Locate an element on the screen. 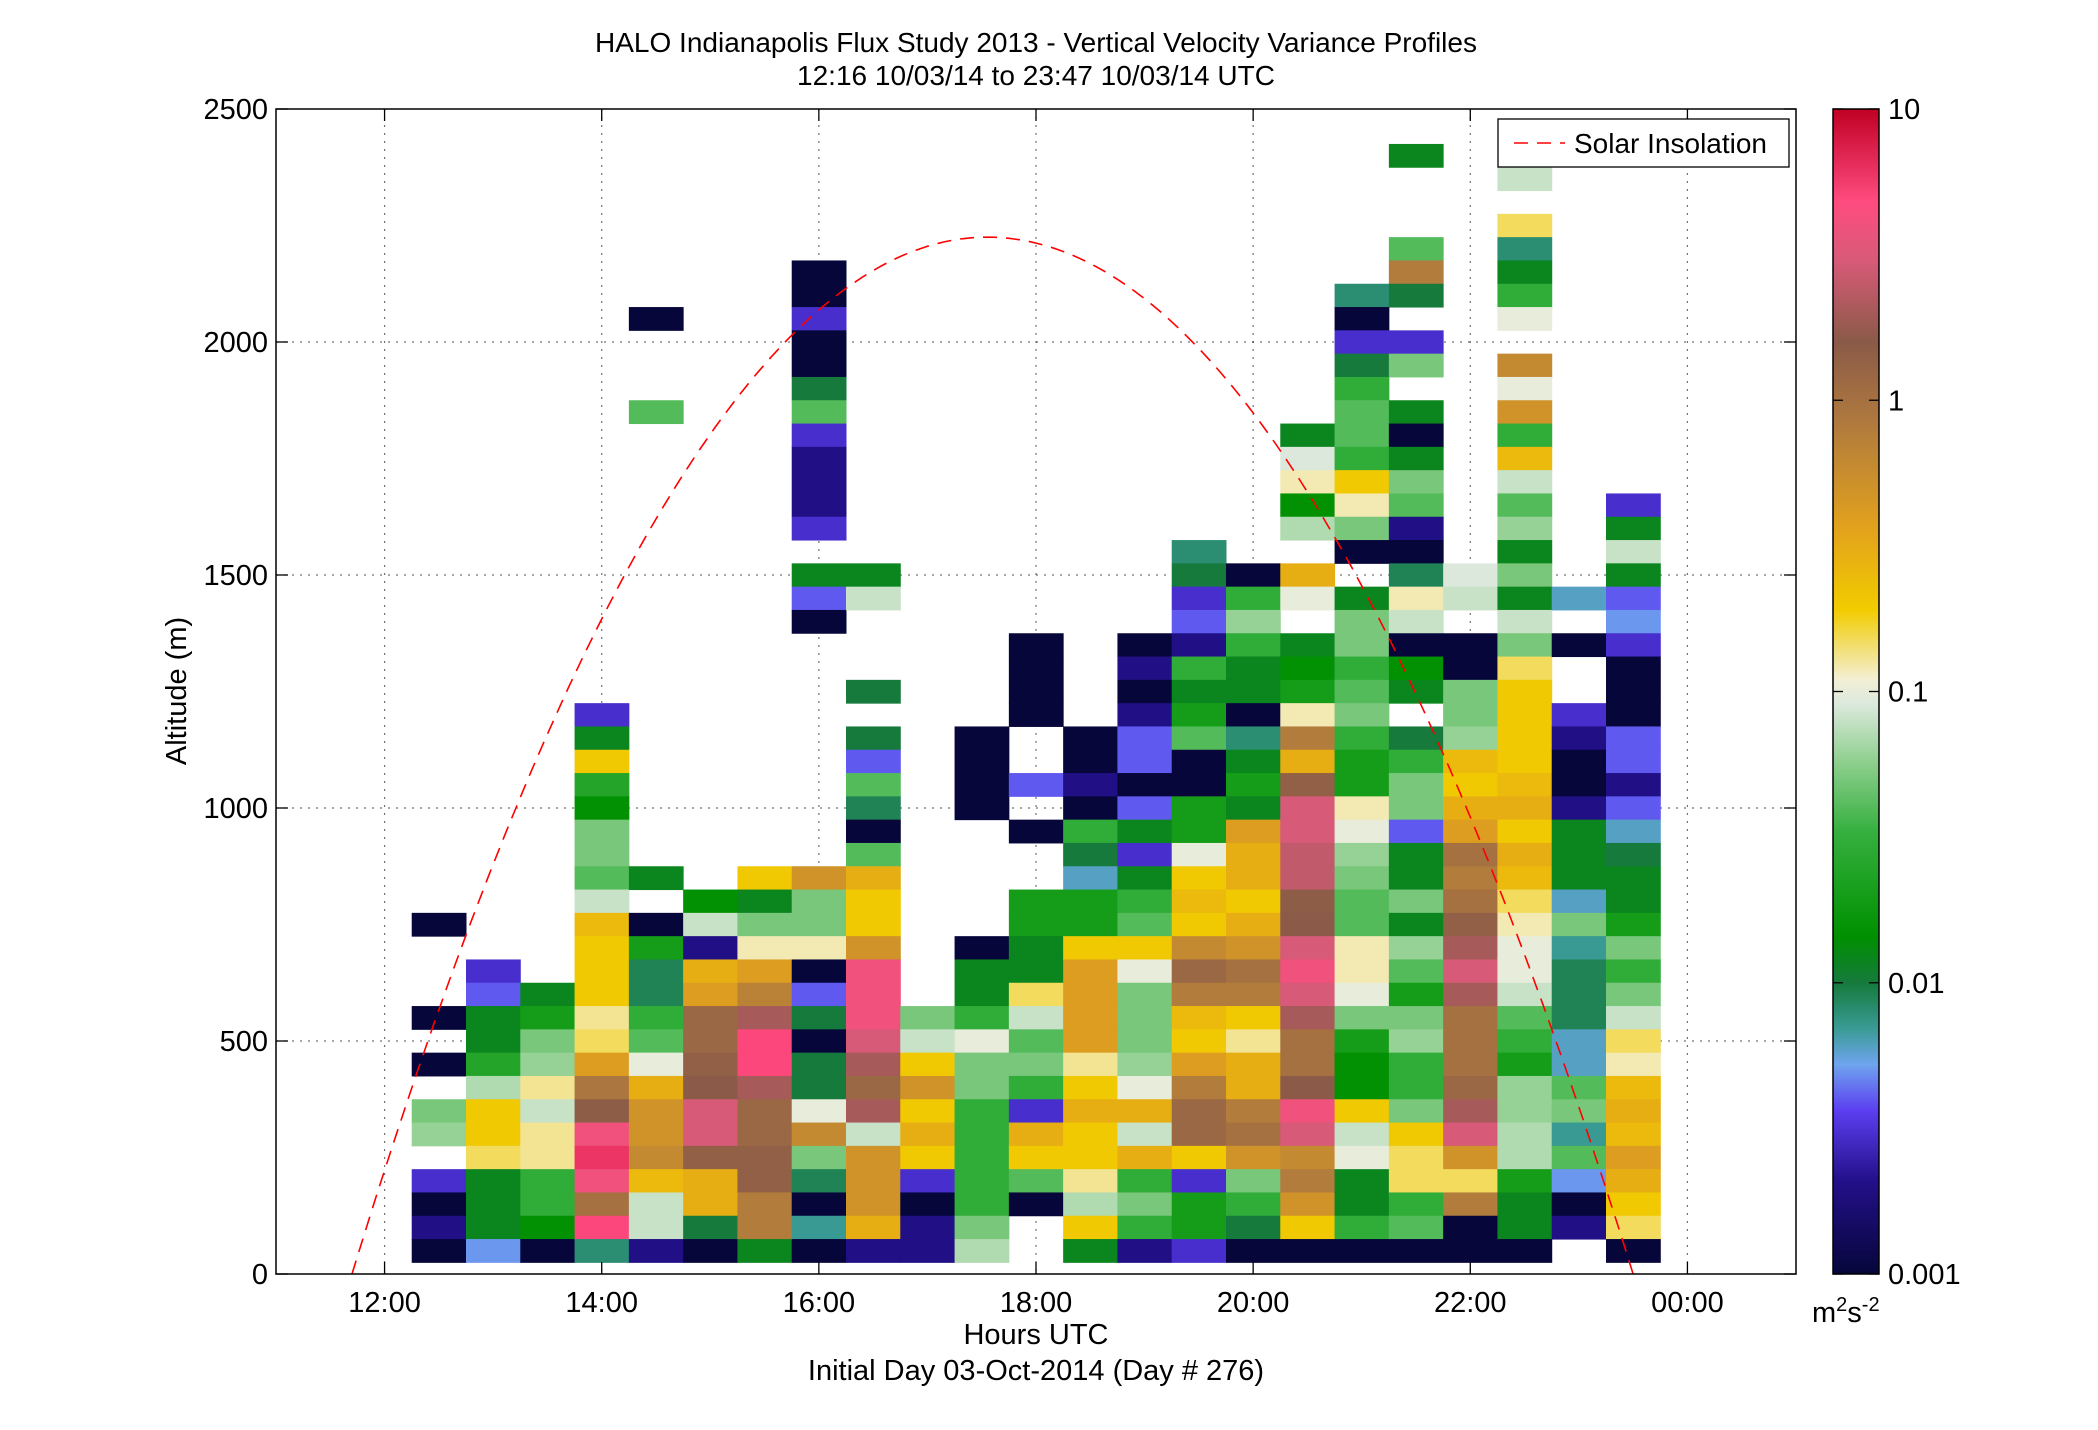  colorbar-ticks: 0.001 0.01 0.1 1 10 is located at coordinates (1897, 692).